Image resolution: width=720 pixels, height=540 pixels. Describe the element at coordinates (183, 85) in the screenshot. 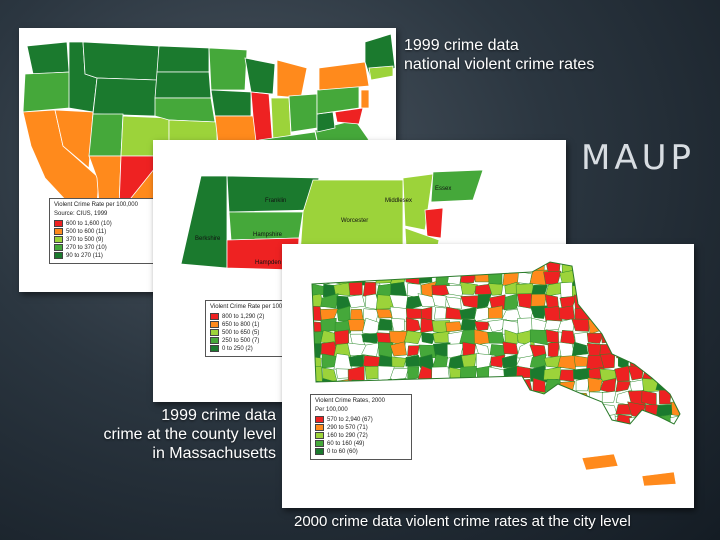

I see `state-south-dakota` at that location.